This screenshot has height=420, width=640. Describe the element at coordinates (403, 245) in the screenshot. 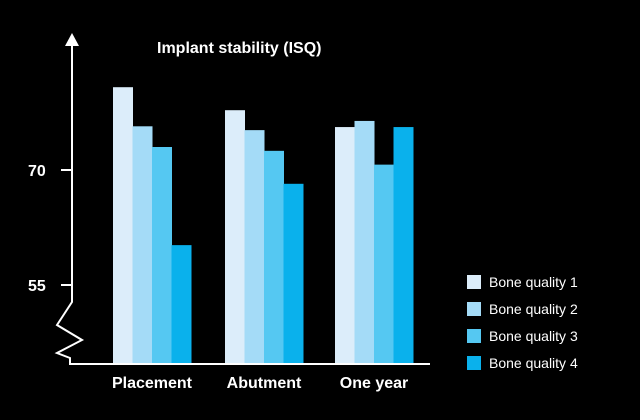

I see `bar-one-year-bq4` at that location.